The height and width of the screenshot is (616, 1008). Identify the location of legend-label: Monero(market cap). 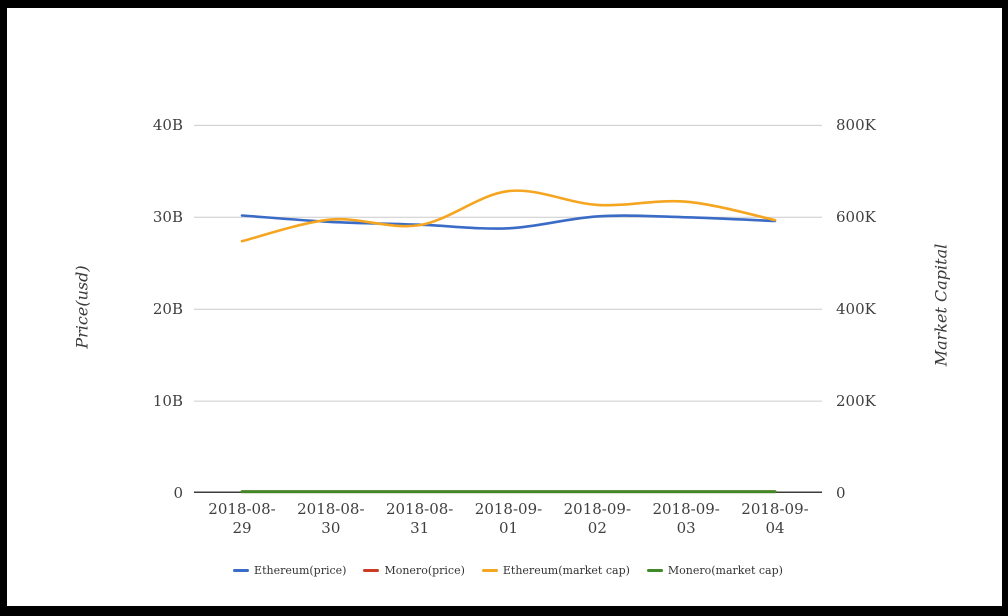
(725, 570).